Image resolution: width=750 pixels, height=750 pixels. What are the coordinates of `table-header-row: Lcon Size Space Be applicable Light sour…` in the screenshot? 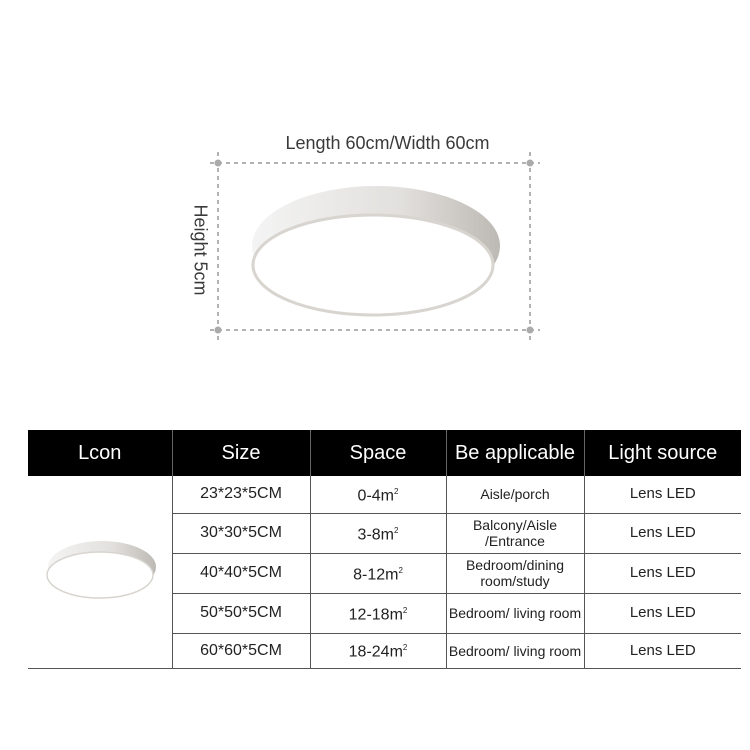 It's located at (384, 453).